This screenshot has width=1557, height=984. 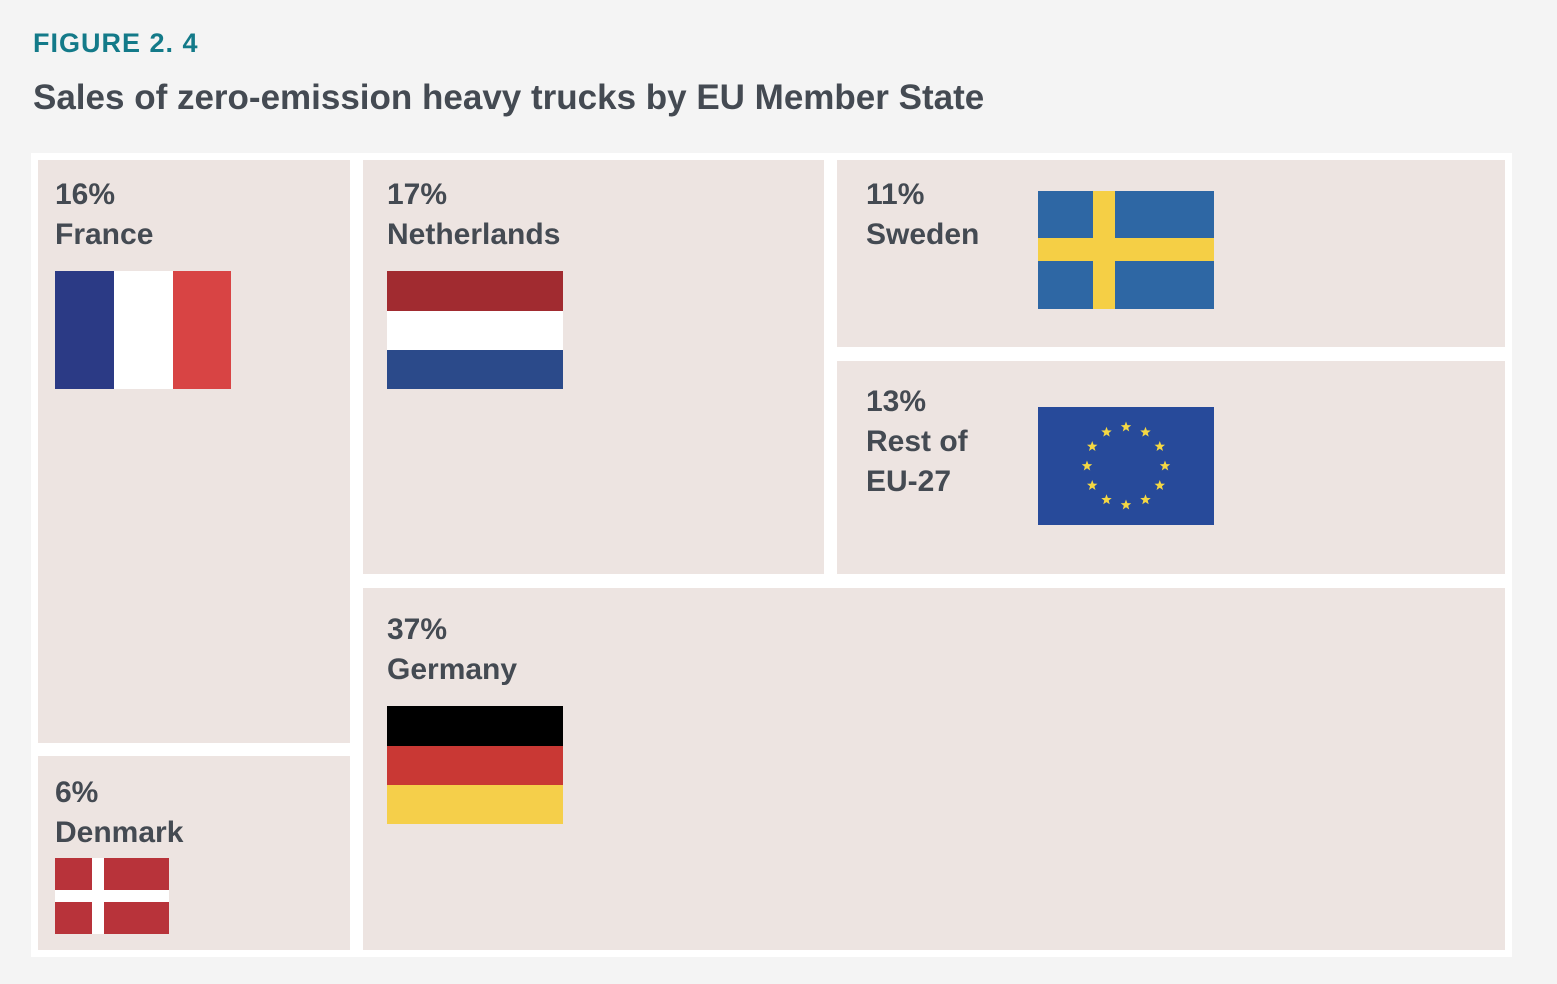 What do you see at coordinates (104, 234) in the screenshot?
I see `france-name-label: France` at bounding box center [104, 234].